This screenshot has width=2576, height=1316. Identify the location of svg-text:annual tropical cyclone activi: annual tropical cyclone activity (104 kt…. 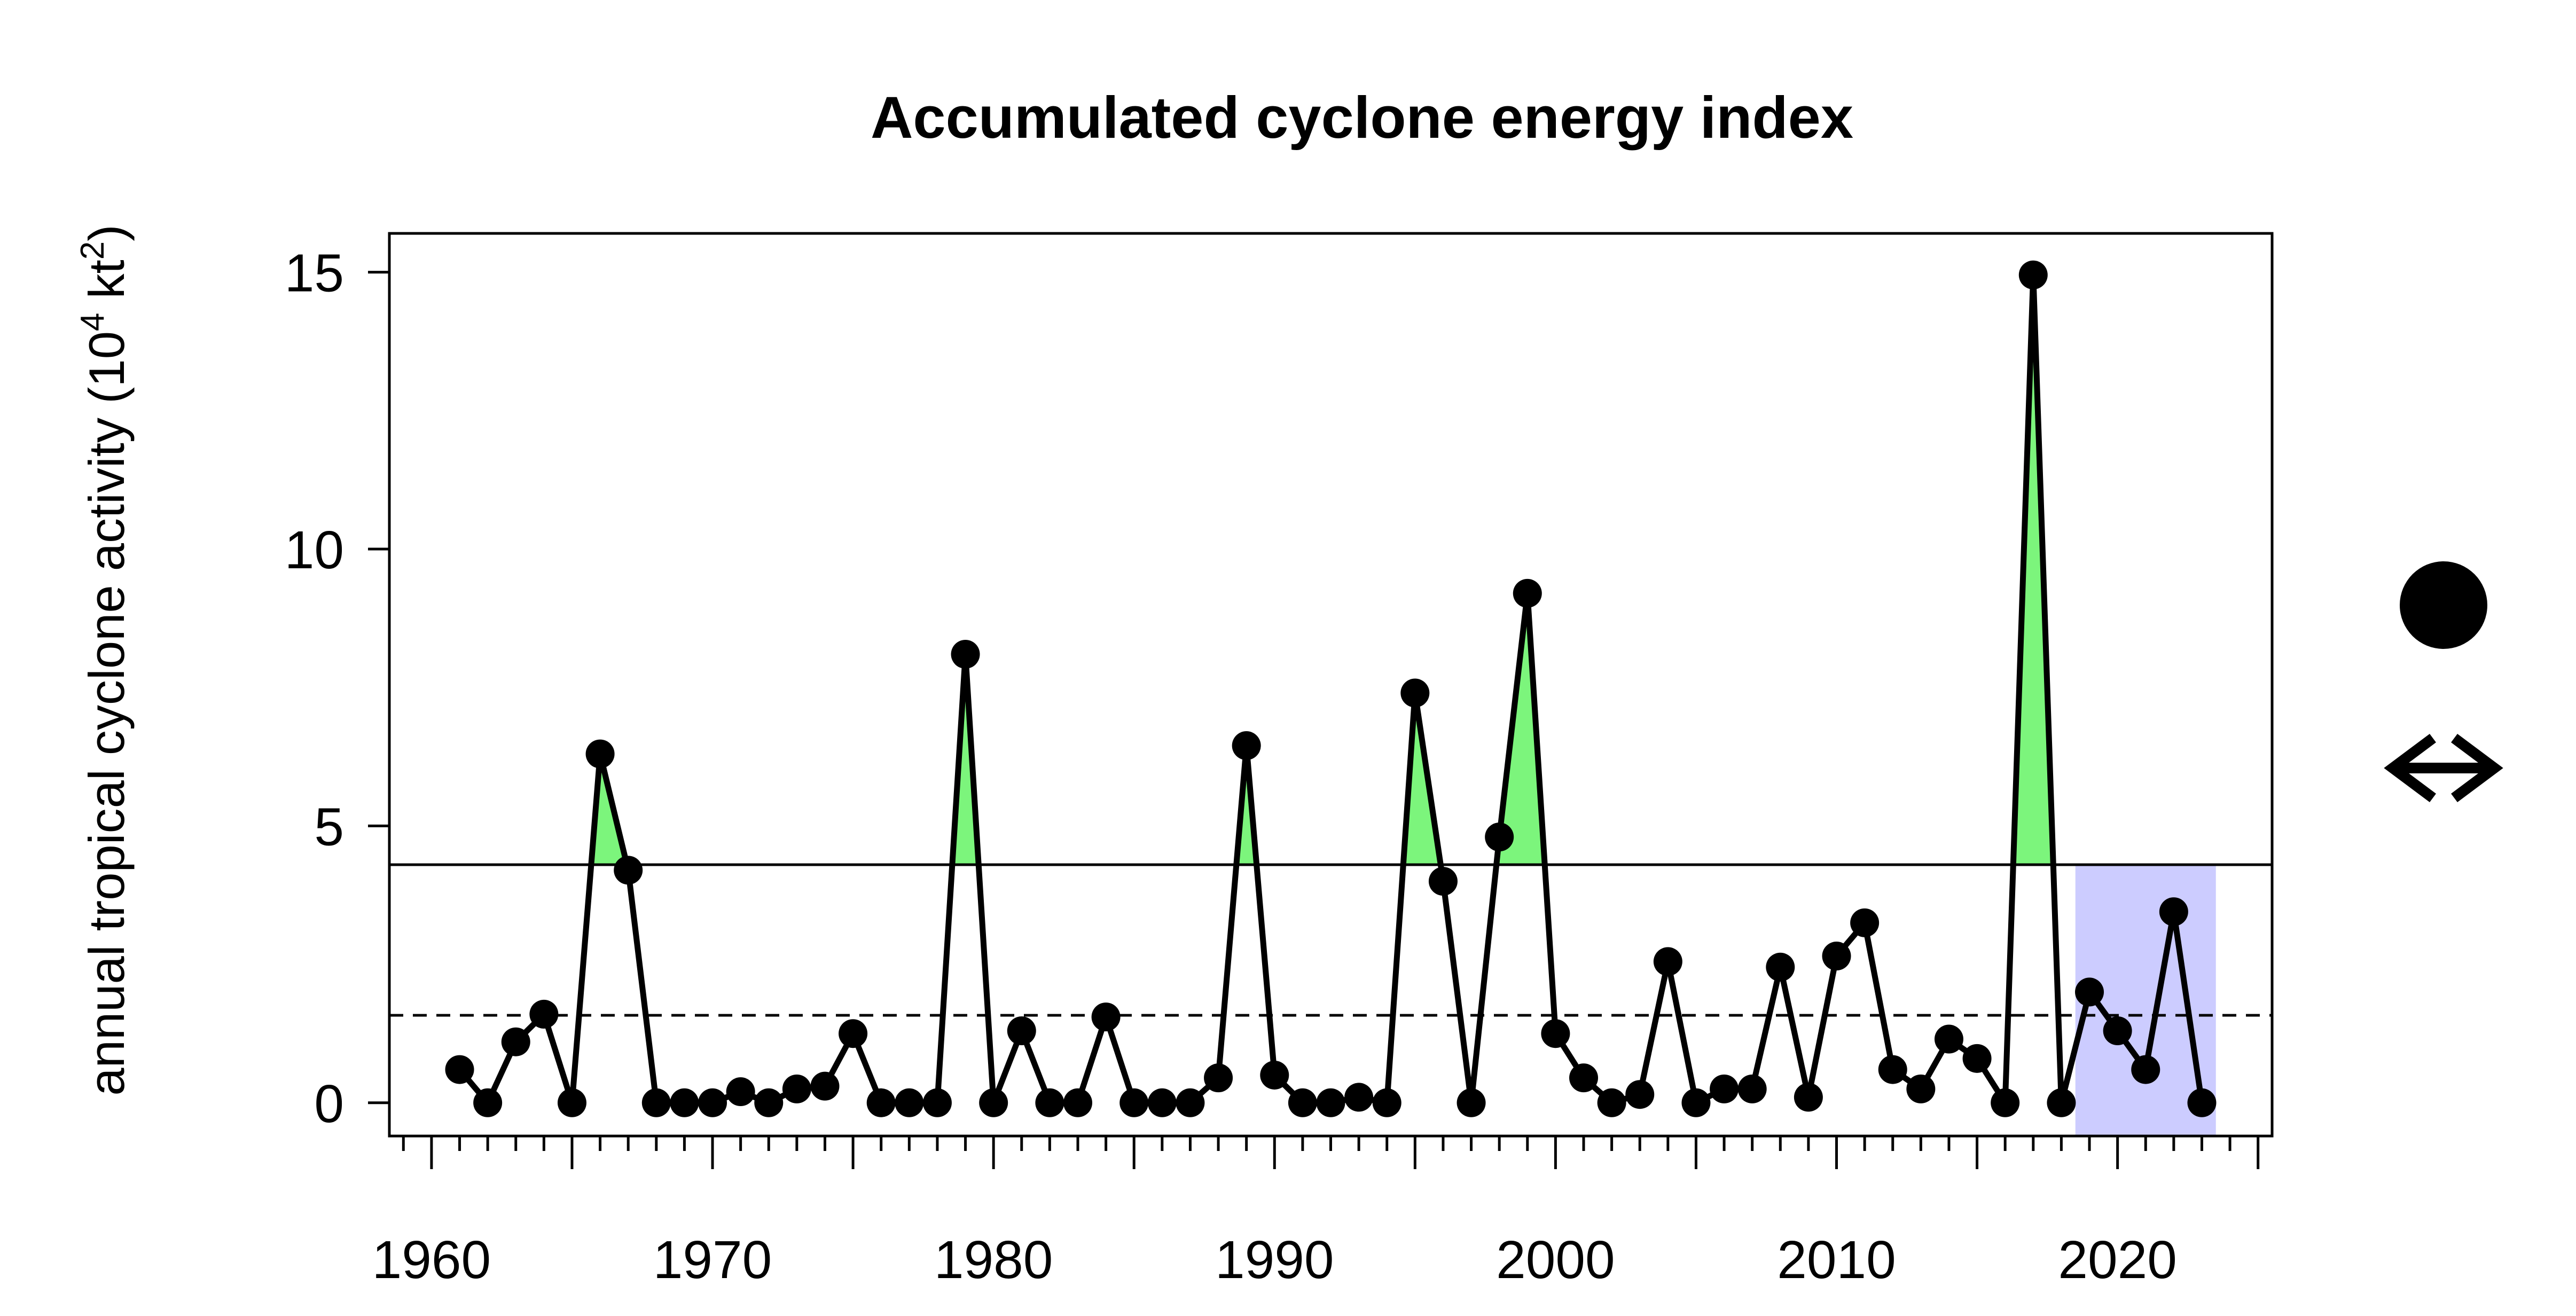
(104, 659).